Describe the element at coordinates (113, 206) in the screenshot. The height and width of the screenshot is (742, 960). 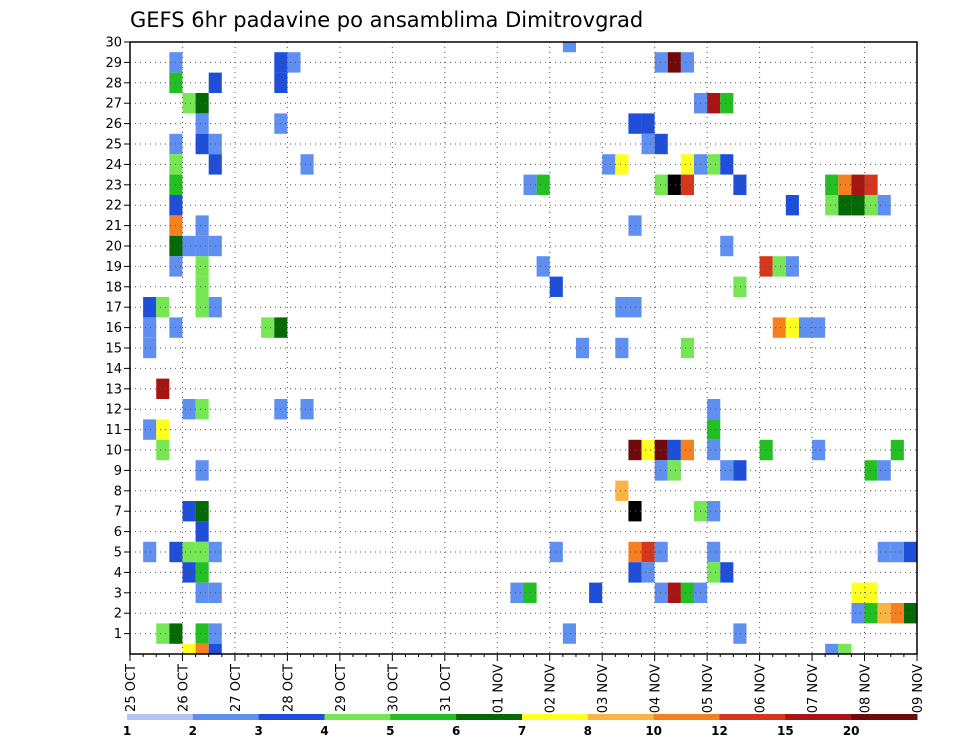
I see `y-tick-label: 22` at that location.